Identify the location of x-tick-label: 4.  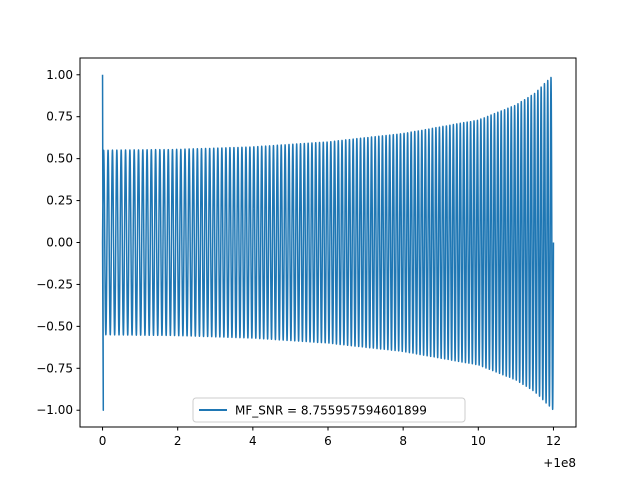
(253, 441).